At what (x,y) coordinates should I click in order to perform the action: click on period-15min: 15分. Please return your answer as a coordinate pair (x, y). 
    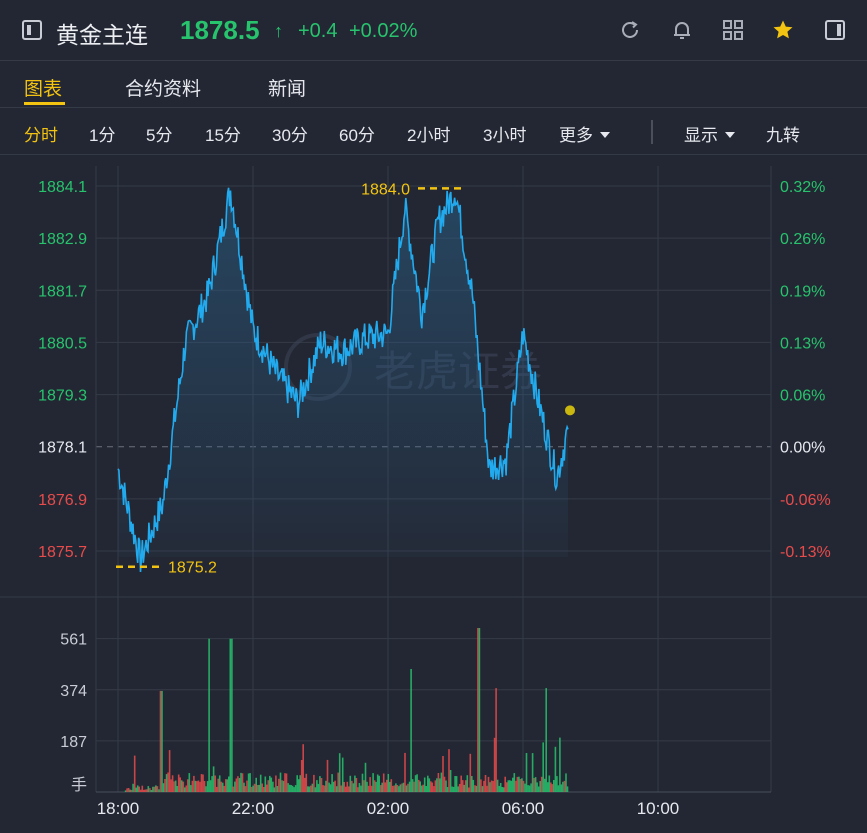
    Looking at the image, I should click on (223, 135).